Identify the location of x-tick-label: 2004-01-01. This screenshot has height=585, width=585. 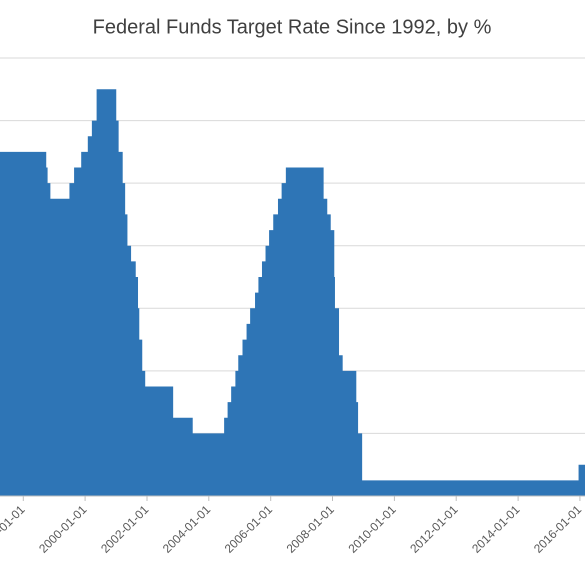
(187, 529).